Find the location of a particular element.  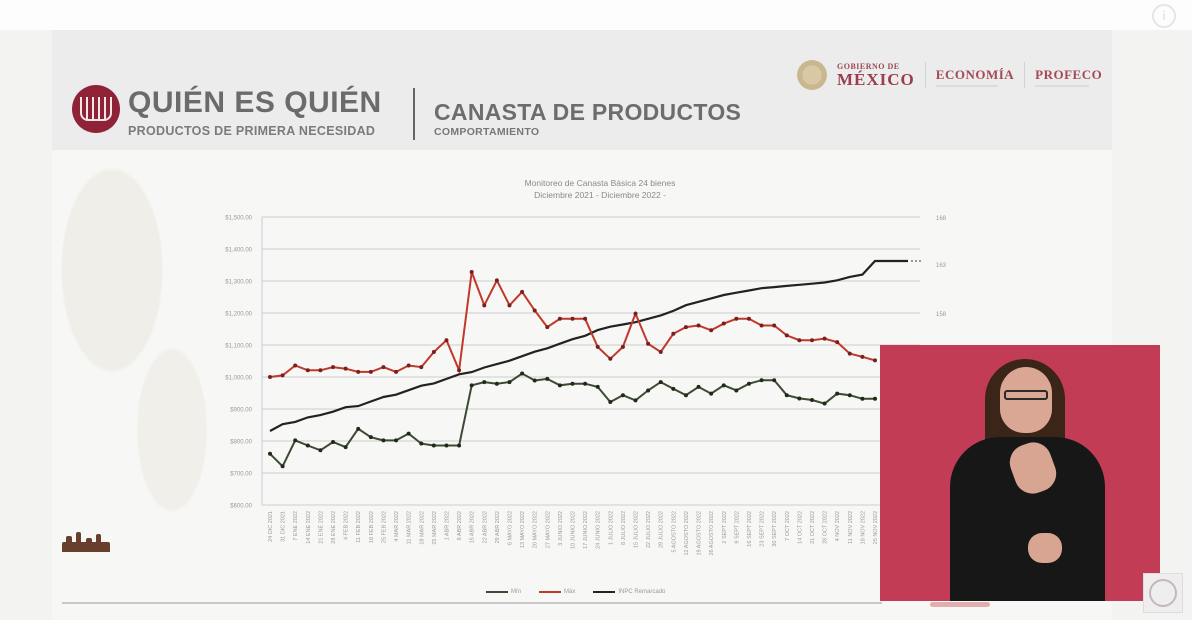

x-tick-label: 16 SEPT 2022 is located at coordinates (750, 529).